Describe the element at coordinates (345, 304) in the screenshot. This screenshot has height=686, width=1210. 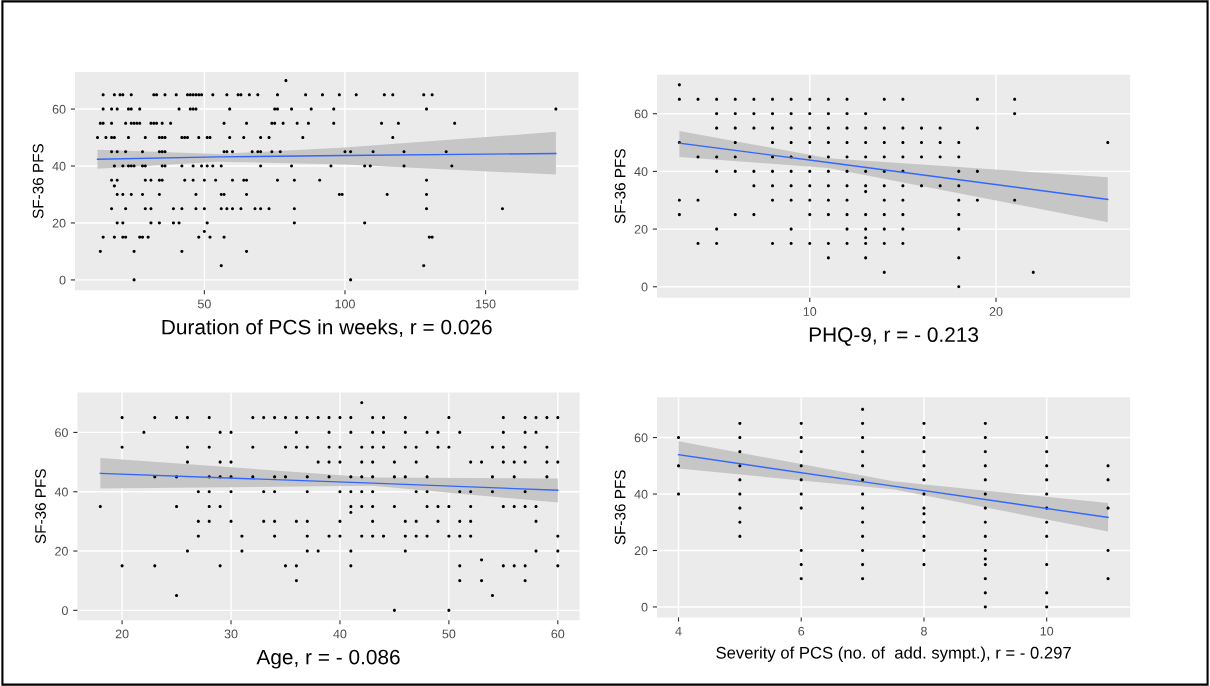
I see `x-tick-label: 100` at that location.